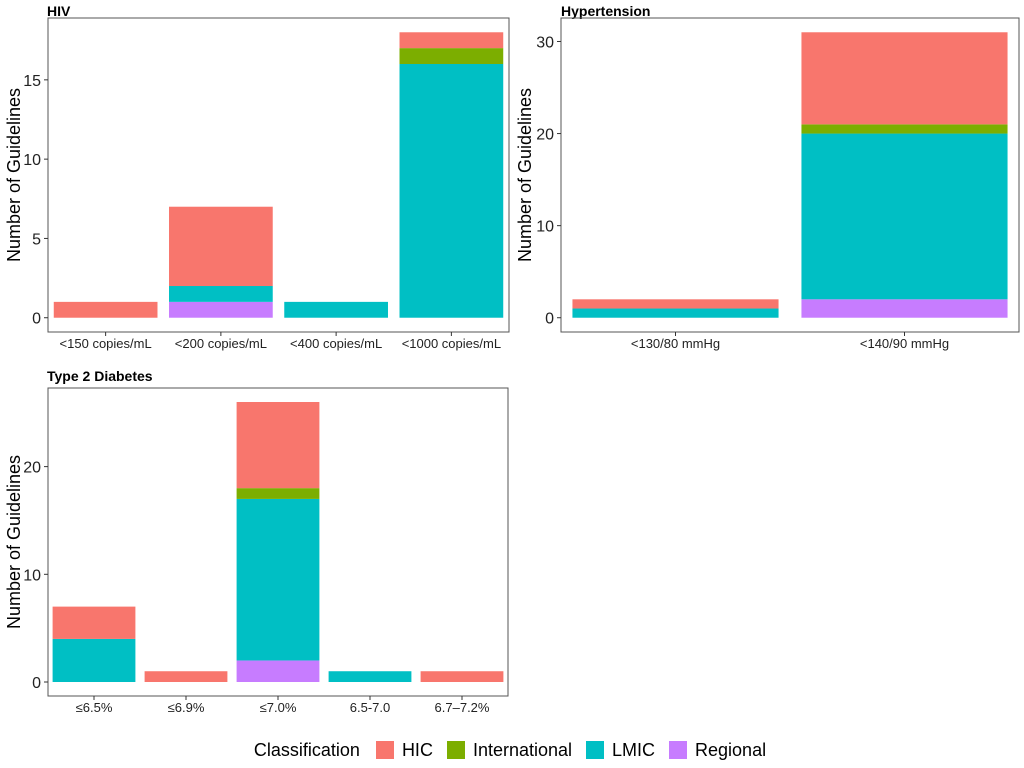 This screenshot has width=1024, height=768. What do you see at coordinates (634, 749) in the screenshot?
I see `legend-label-lmic: LMIC` at bounding box center [634, 749].